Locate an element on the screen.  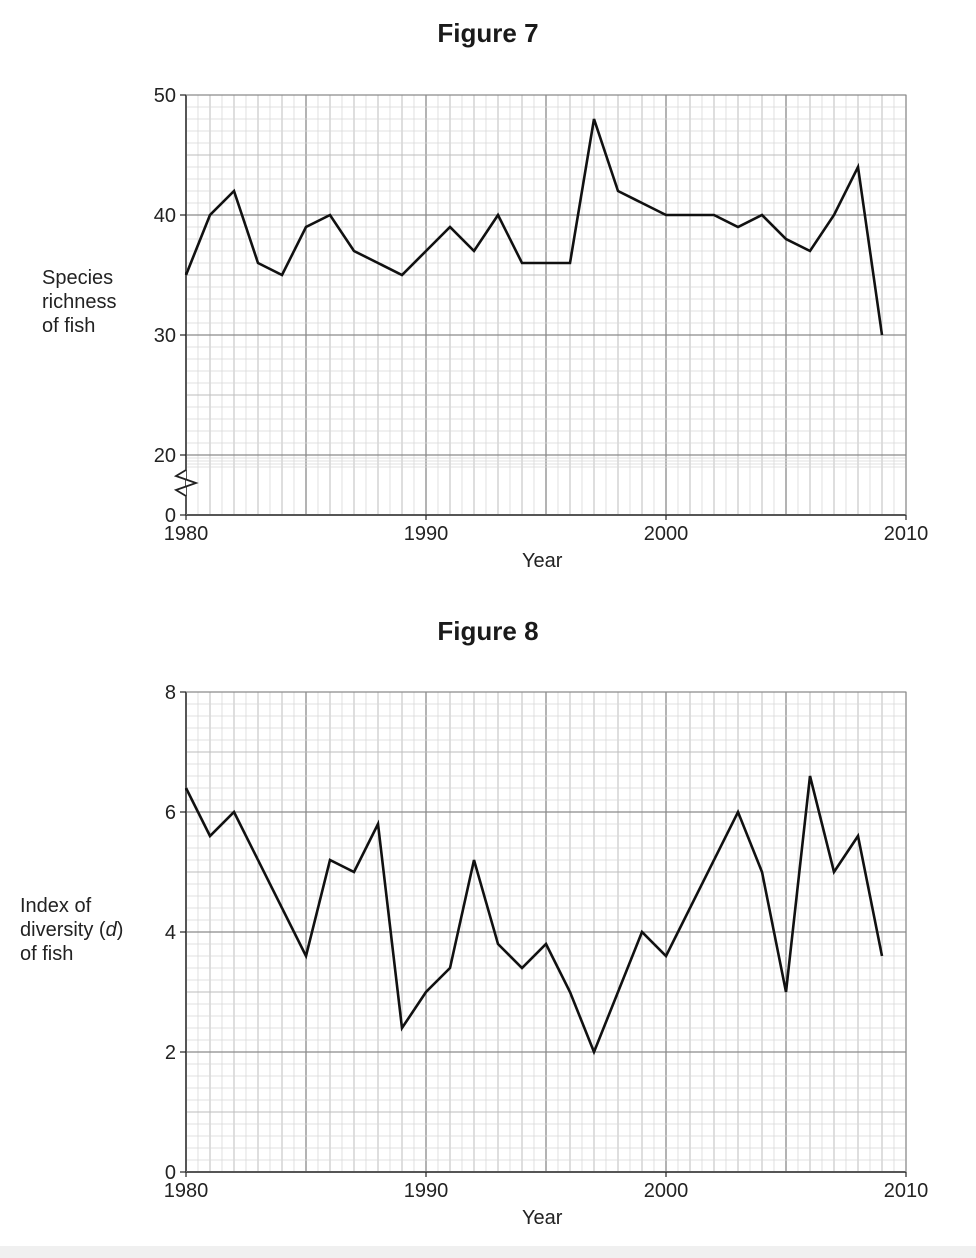
y-tick-label: 4 is located at coordinates (170, 933).